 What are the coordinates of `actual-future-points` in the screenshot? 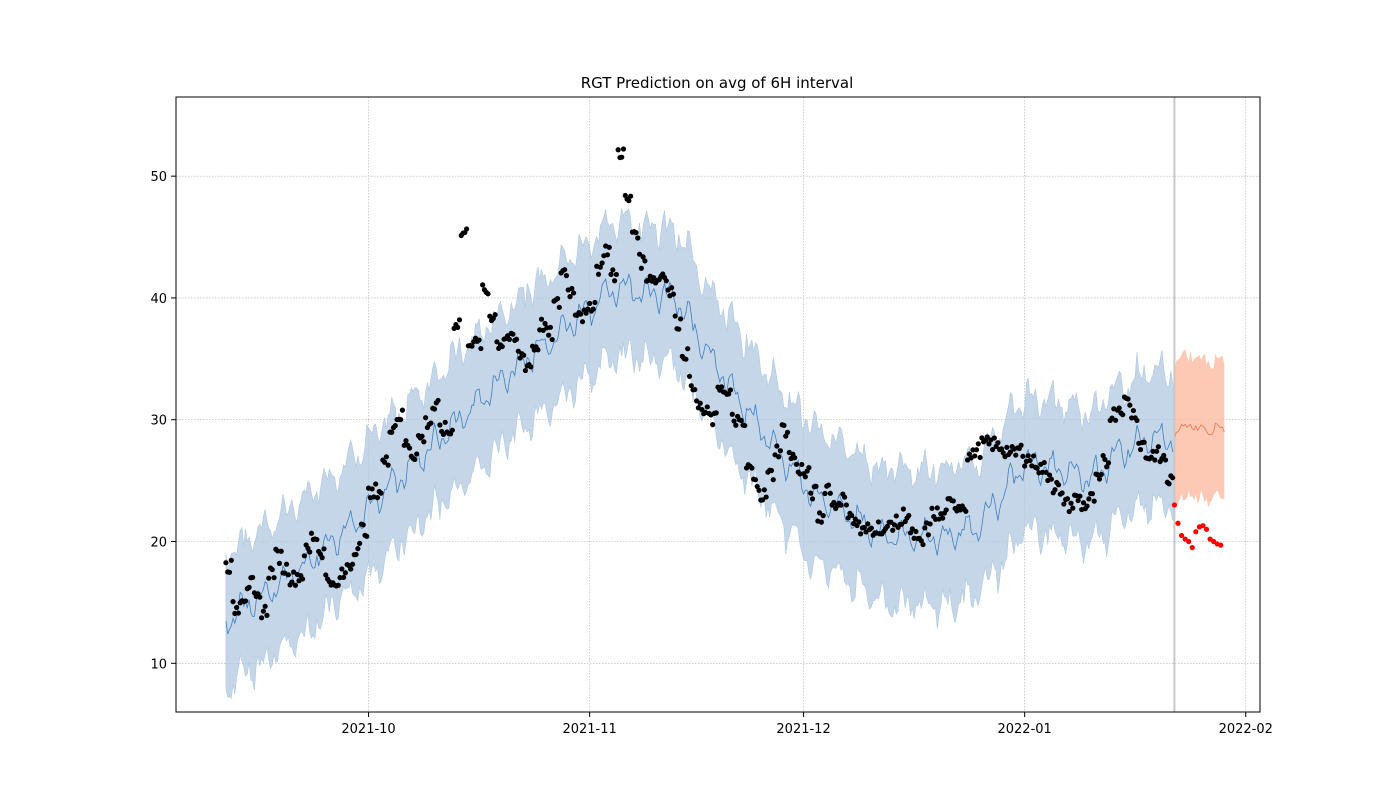 It's located at (1197, 526).